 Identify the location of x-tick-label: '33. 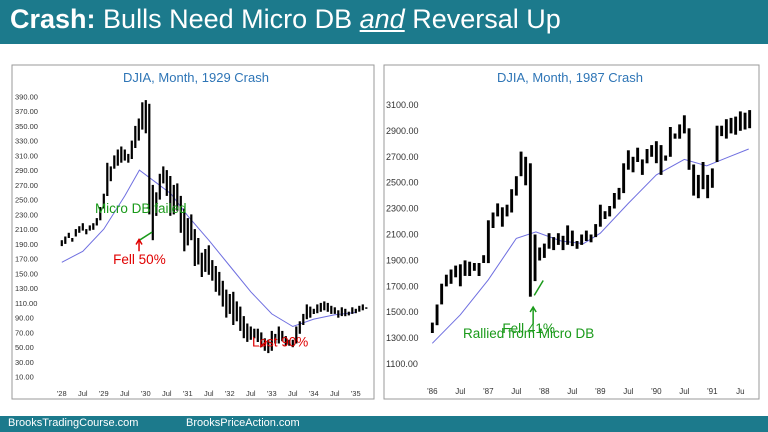
(272, 393).